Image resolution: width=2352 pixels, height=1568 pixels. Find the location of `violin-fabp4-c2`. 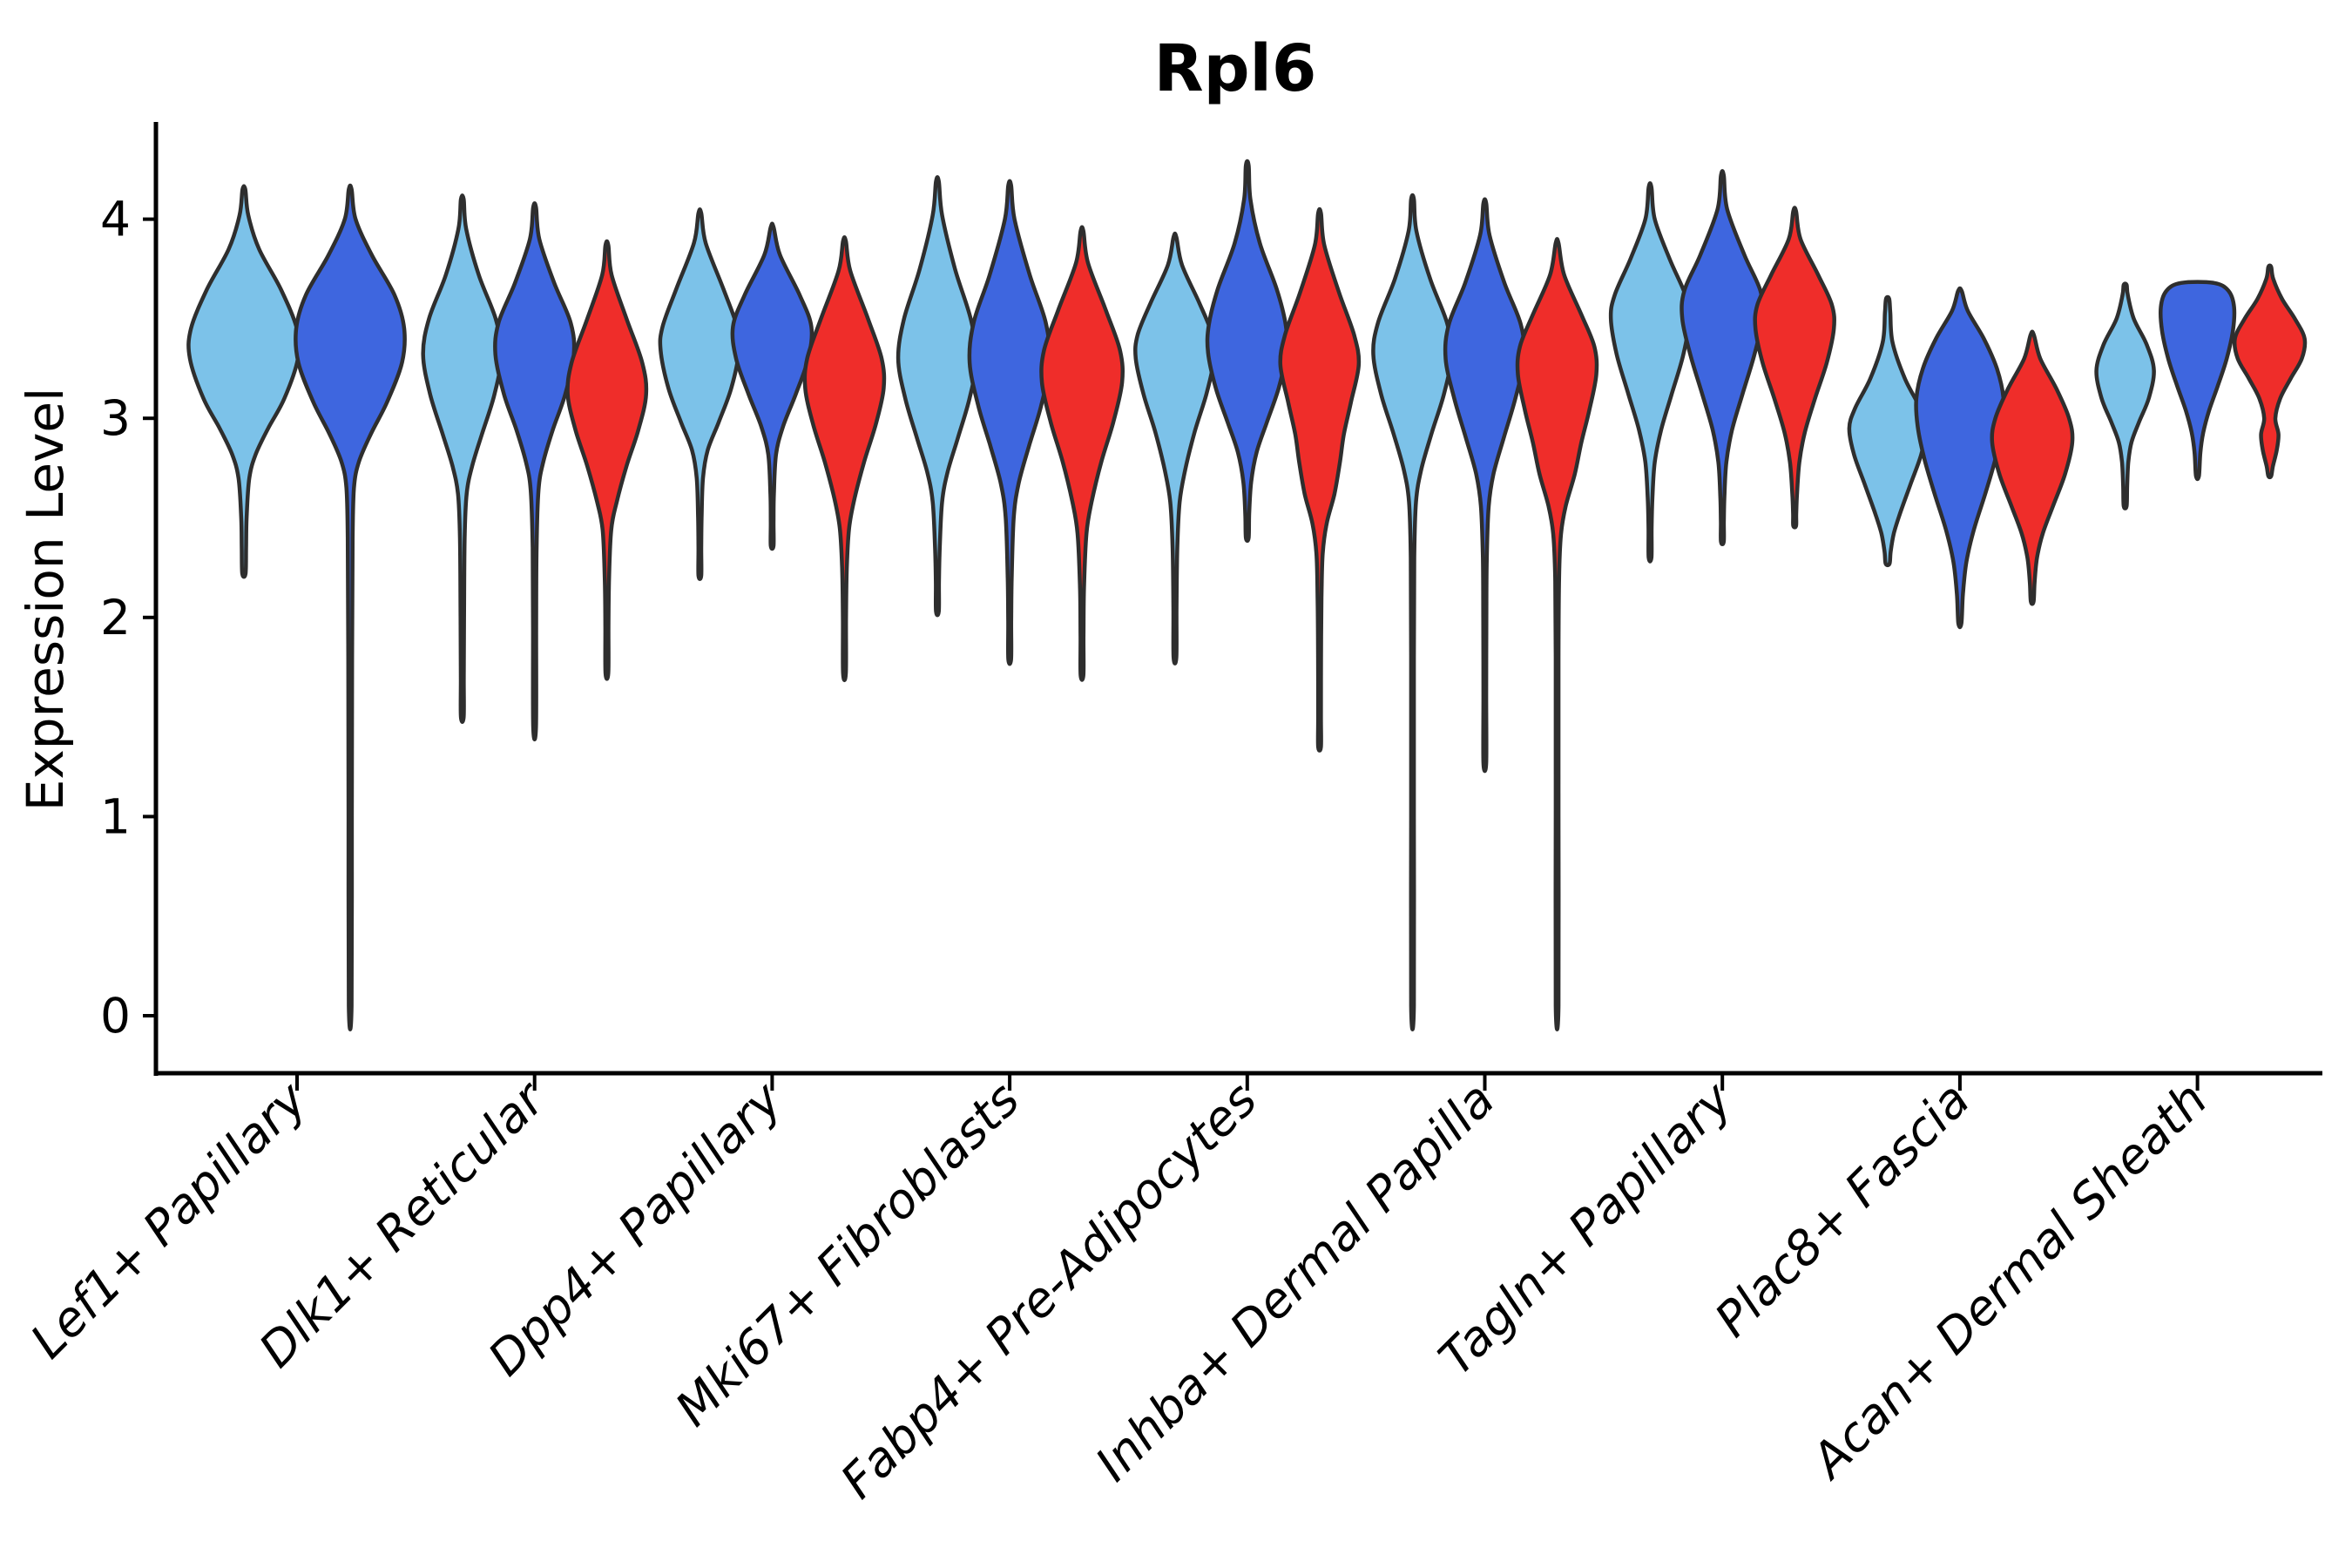

violin-fabp4-c2 is located at coordinates (1247, 351).